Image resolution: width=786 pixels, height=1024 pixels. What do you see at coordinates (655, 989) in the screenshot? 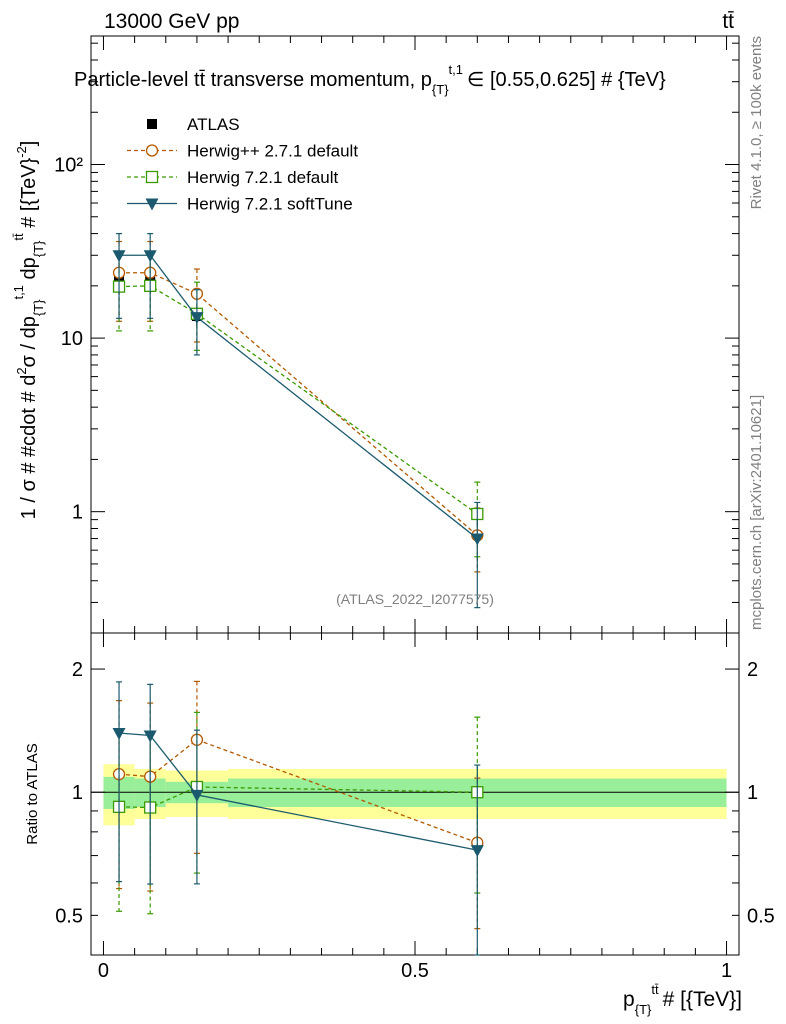
I see `xlabel-sup: tt̄` at bounding box center [655, 989].